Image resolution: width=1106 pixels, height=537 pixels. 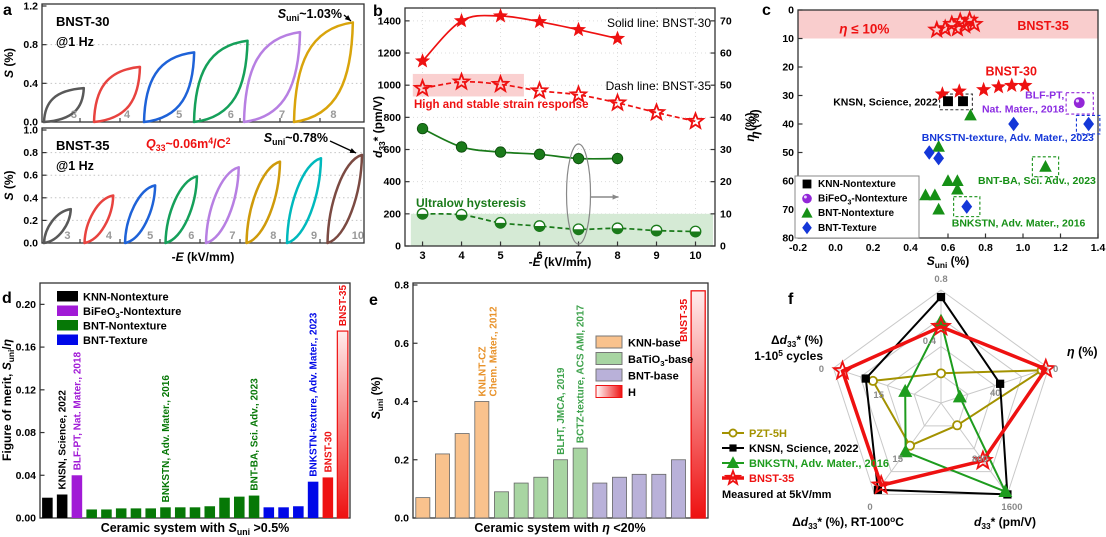 I want to click on radar-tick-labels: 0.8 0.4 0 40 1600 800 0 15 0 15, so click(x=939, y=393).